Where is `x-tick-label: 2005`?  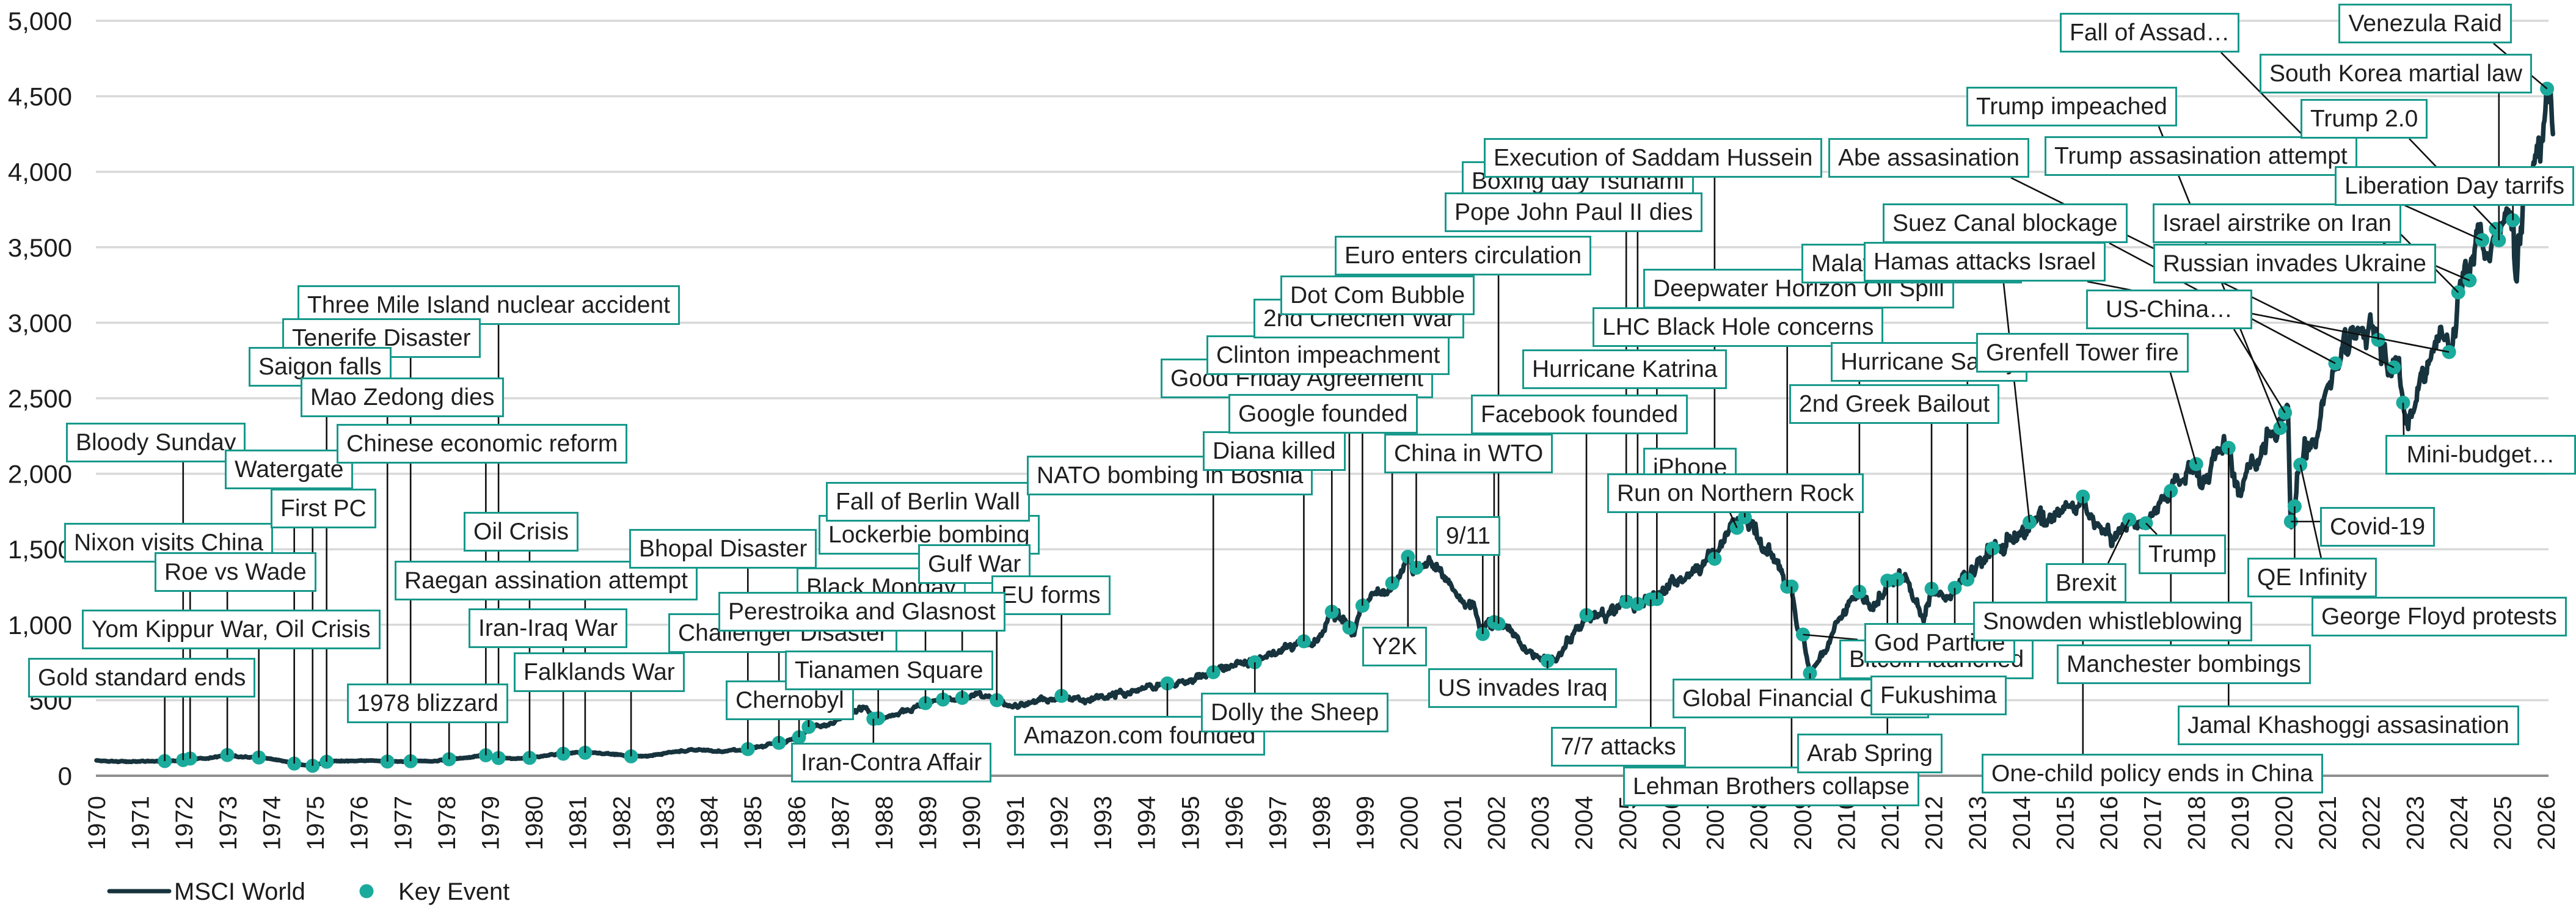
x-tick-label: 2005 is located at coordinates (1628, 823).